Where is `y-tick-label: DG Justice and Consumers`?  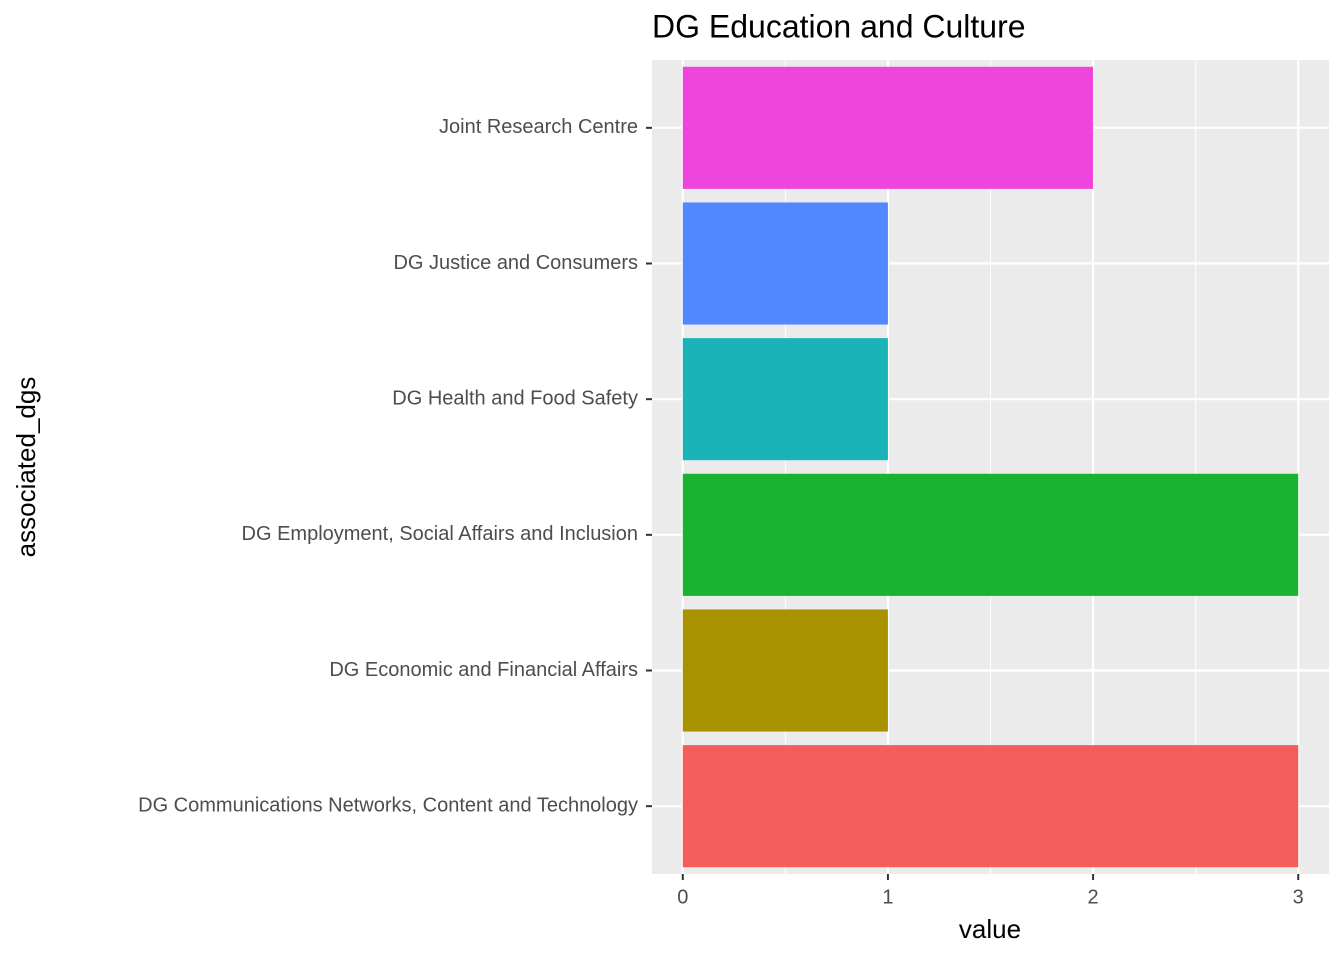
y-tick-label: DG Justice and Consumers is located at coordinates (515, 263).